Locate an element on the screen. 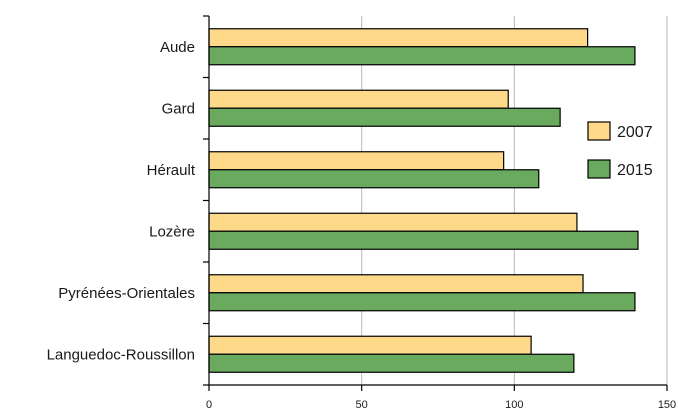 Image resolution: width=678 pixels, height=412 pixels. legend-swatch-2007 is located at coordinates (599, 131).